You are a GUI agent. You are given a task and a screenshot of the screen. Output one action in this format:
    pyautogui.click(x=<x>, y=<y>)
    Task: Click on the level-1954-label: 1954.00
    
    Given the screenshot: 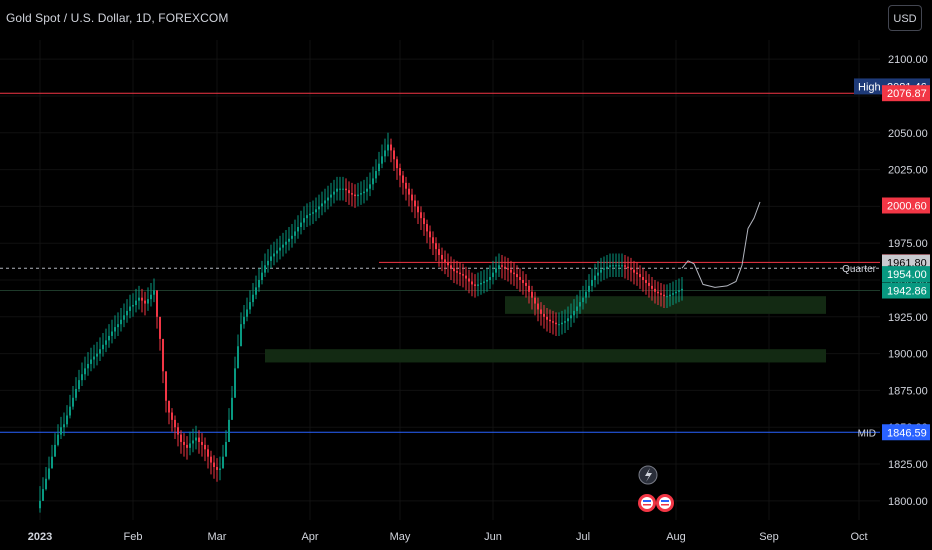 What is the action you would take?
    pyautogui.click(x=907, y=275)
    